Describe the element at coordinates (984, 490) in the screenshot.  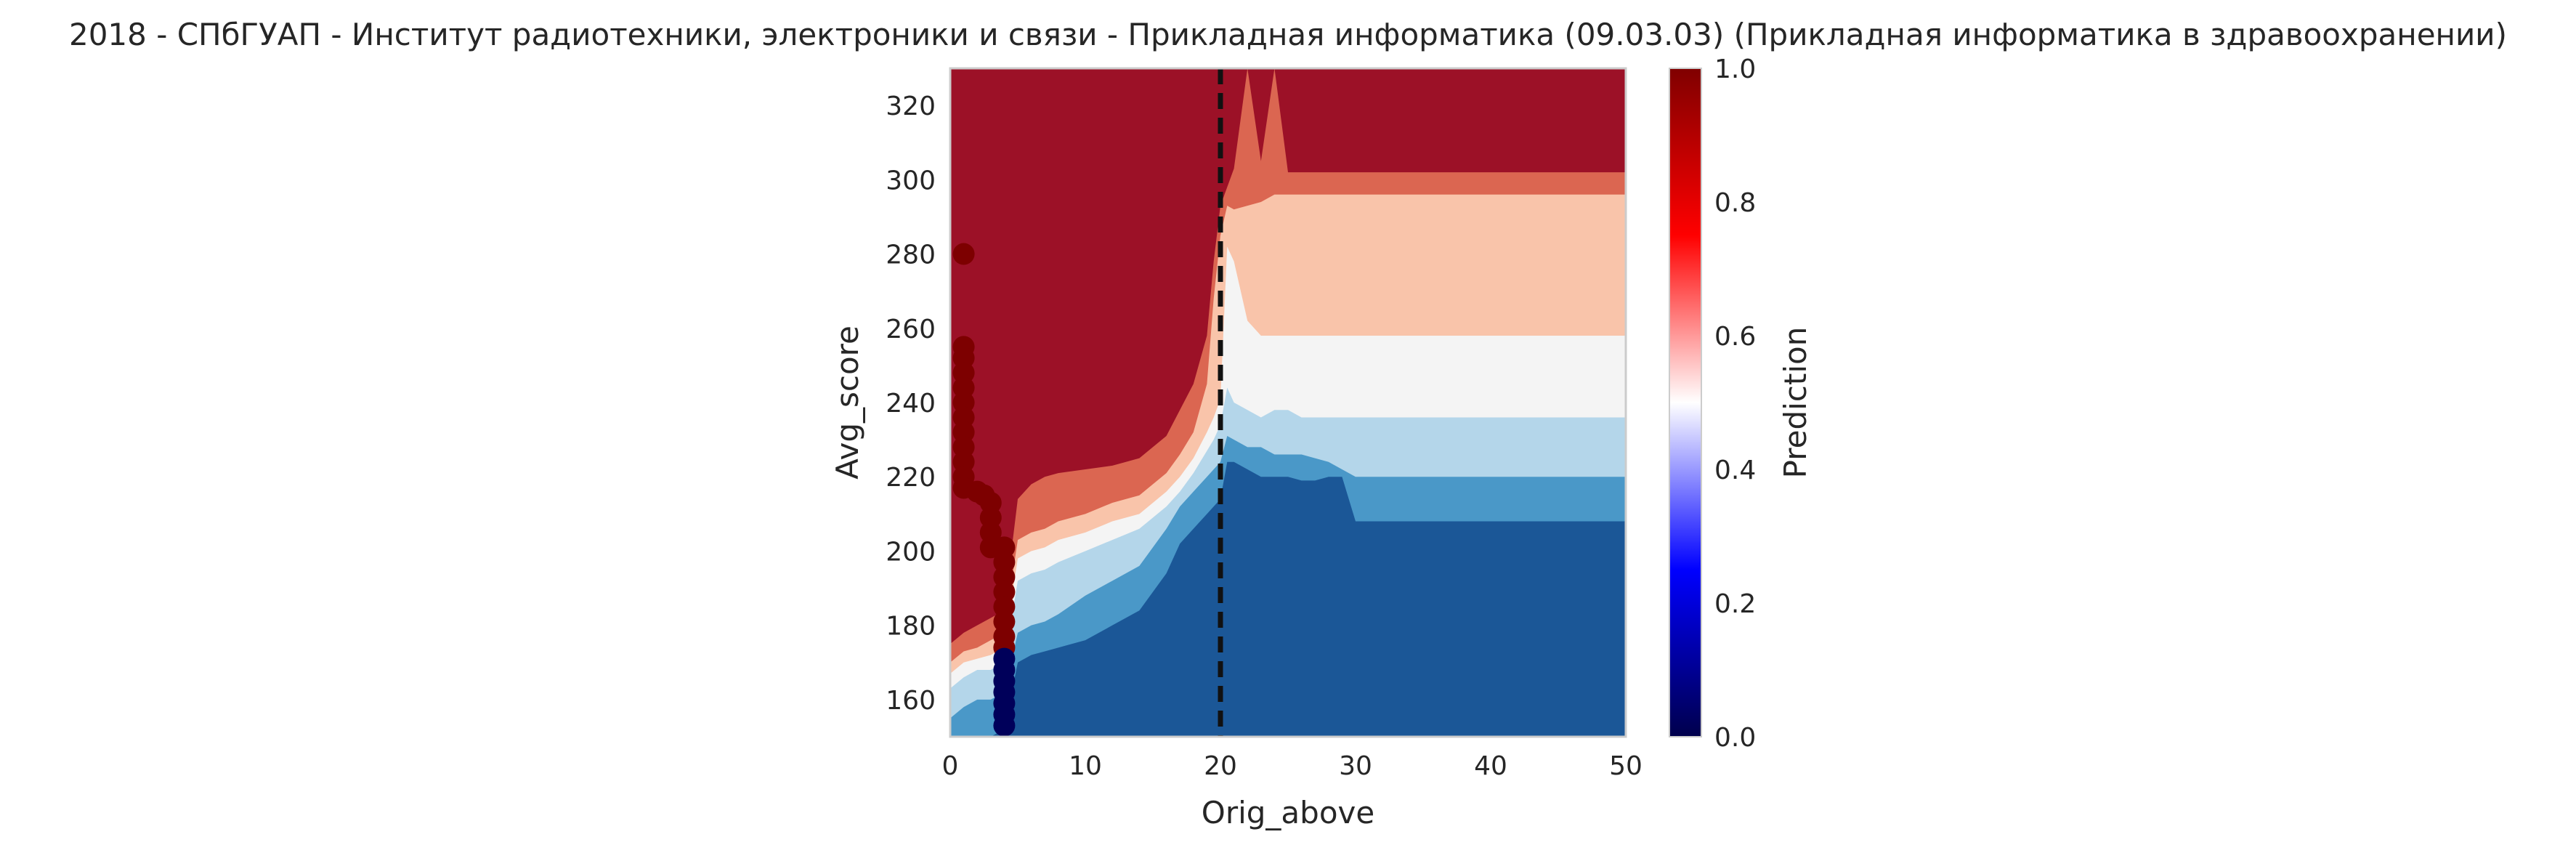
I see `scatter-points` at that location.